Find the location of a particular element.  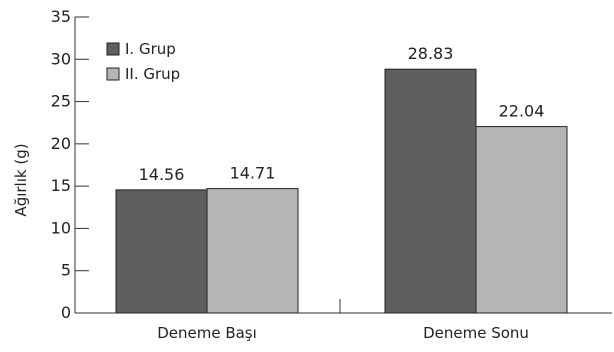

legend-label: I. Grup is located at coordinates (150, 49).